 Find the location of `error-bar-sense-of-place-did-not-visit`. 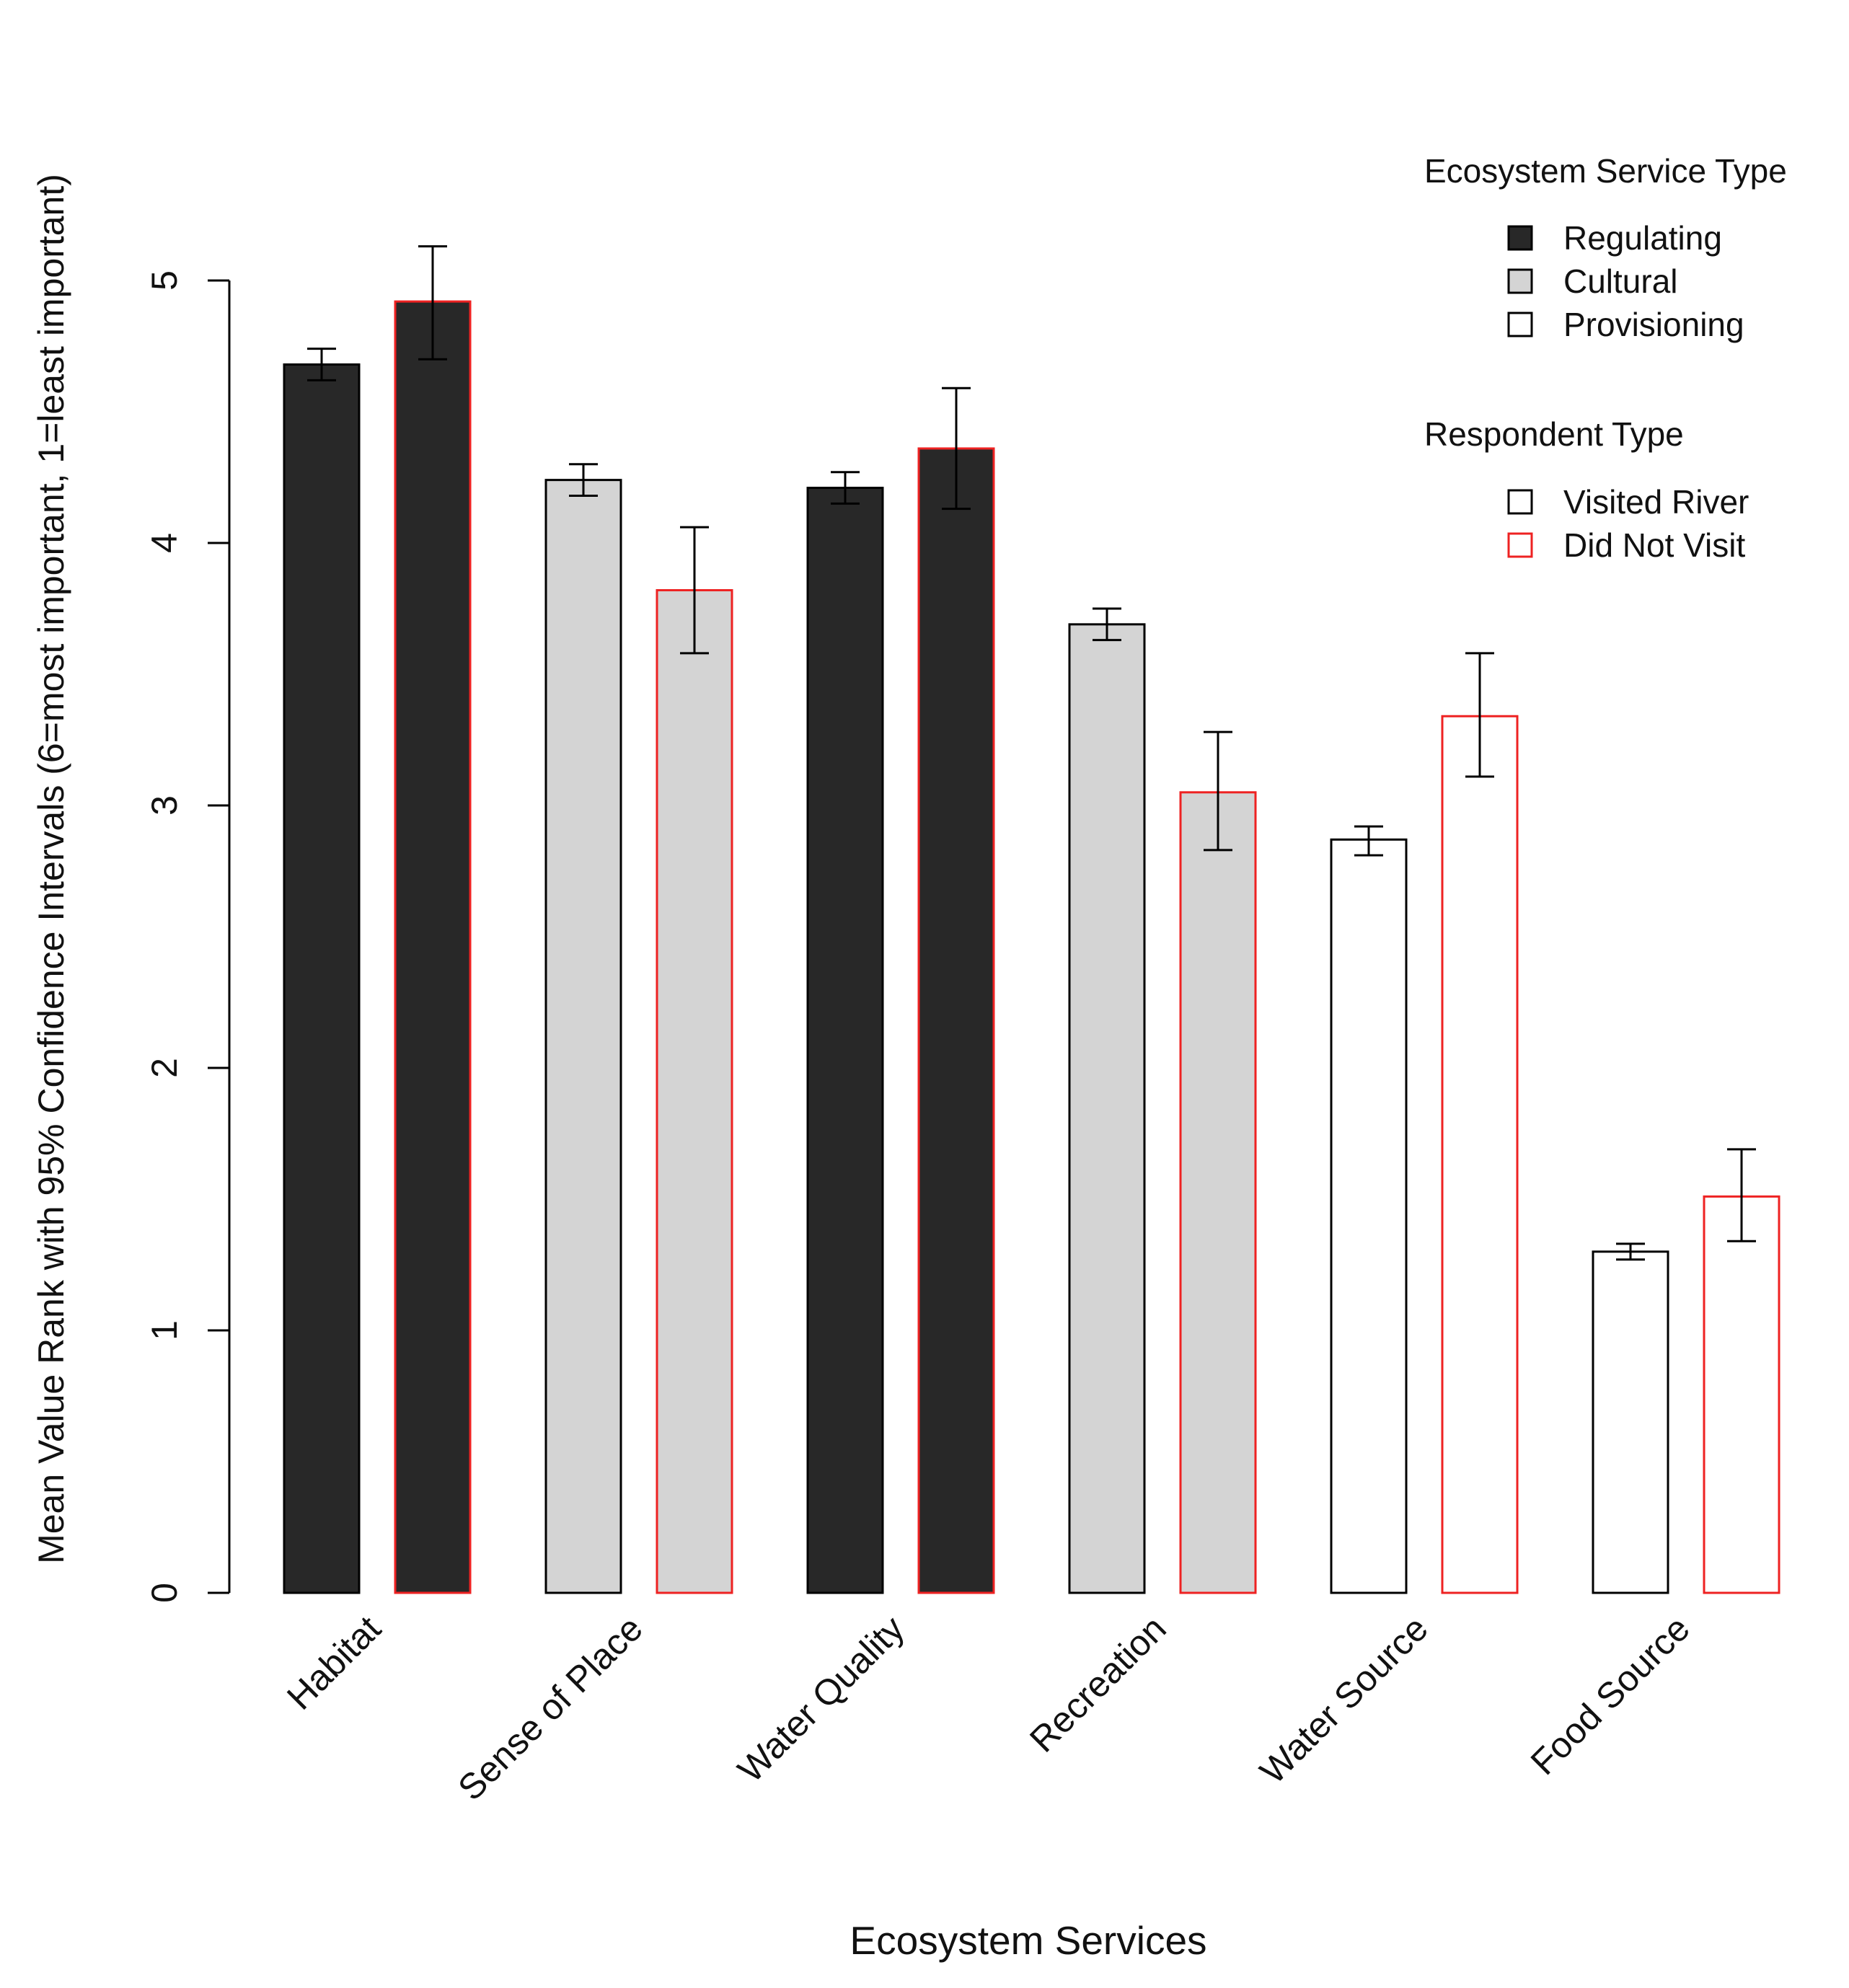

error-bar-sense-of-place-did-not-visit is located at coordinates (694, 590).